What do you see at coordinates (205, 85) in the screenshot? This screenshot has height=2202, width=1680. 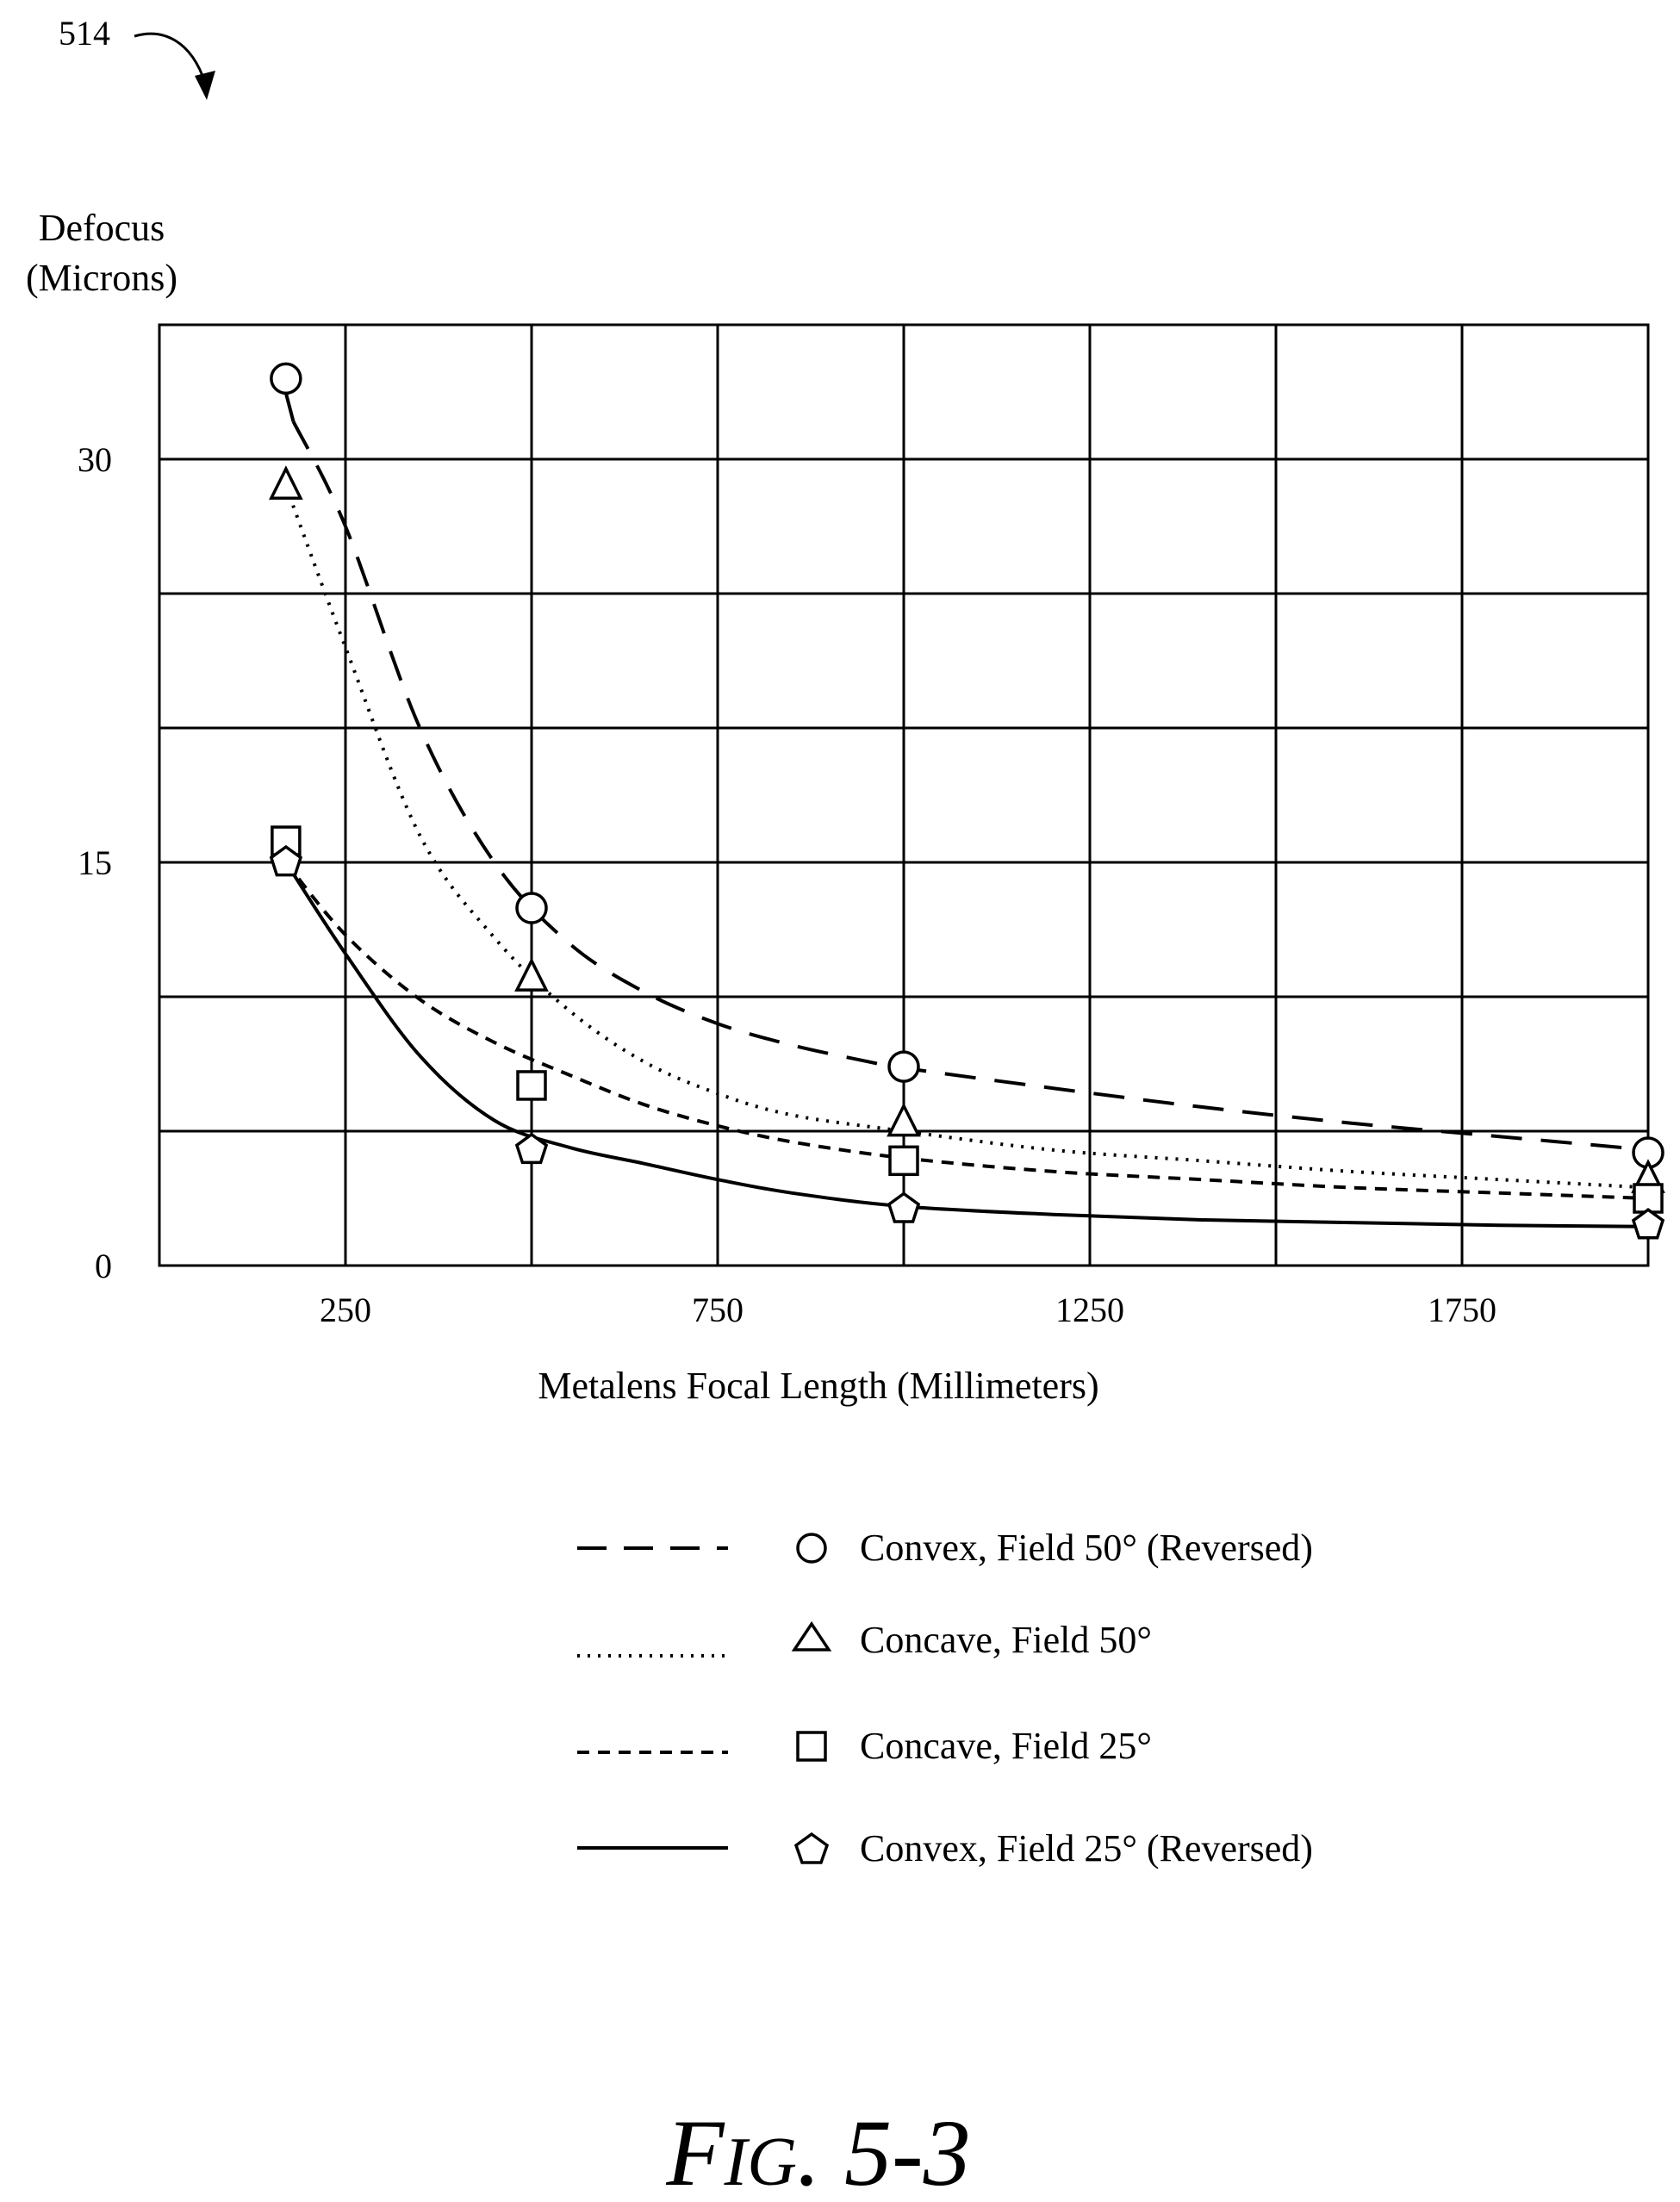 I see `reference-arrow-head` at bounding box center [205, 85].